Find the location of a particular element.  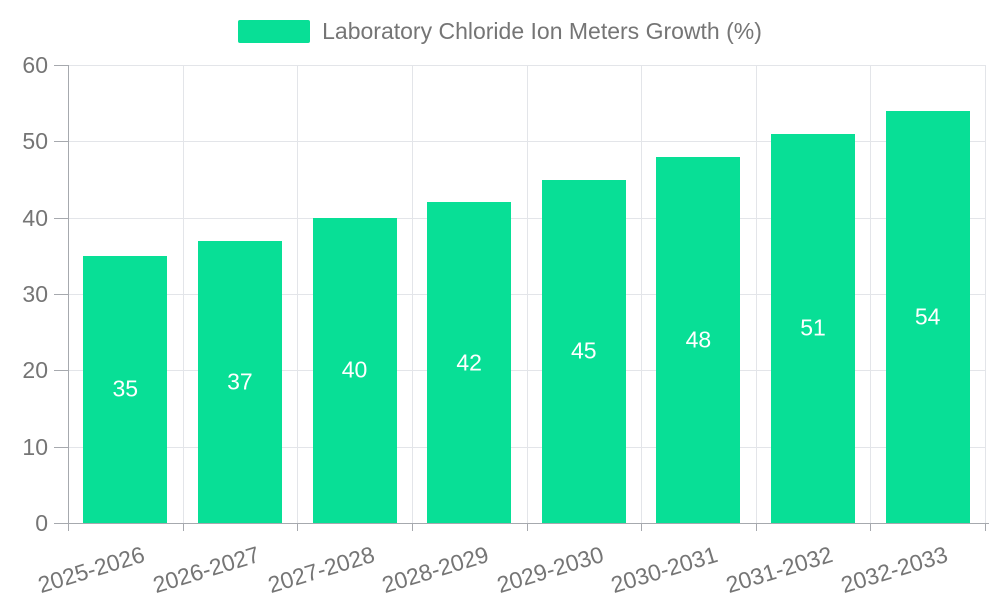

bar: 42 is located at coordinates (469, 362).